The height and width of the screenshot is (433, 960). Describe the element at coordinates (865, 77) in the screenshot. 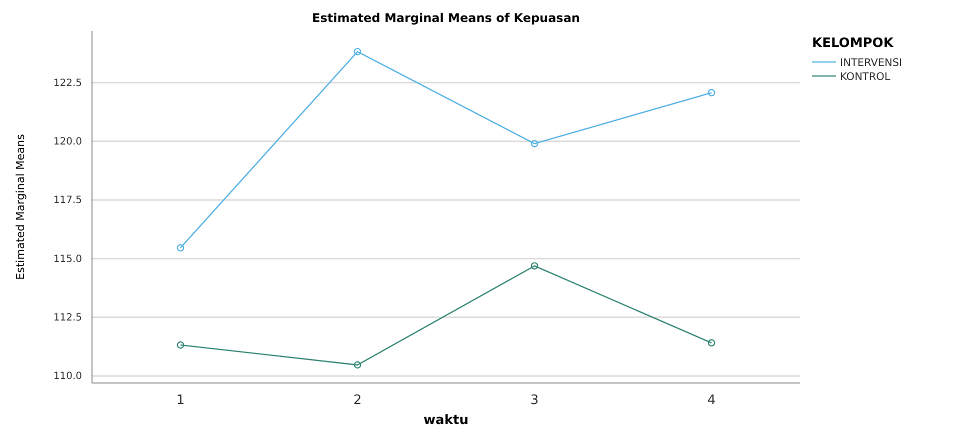

I see `legend-label: KONTROL` at that location.